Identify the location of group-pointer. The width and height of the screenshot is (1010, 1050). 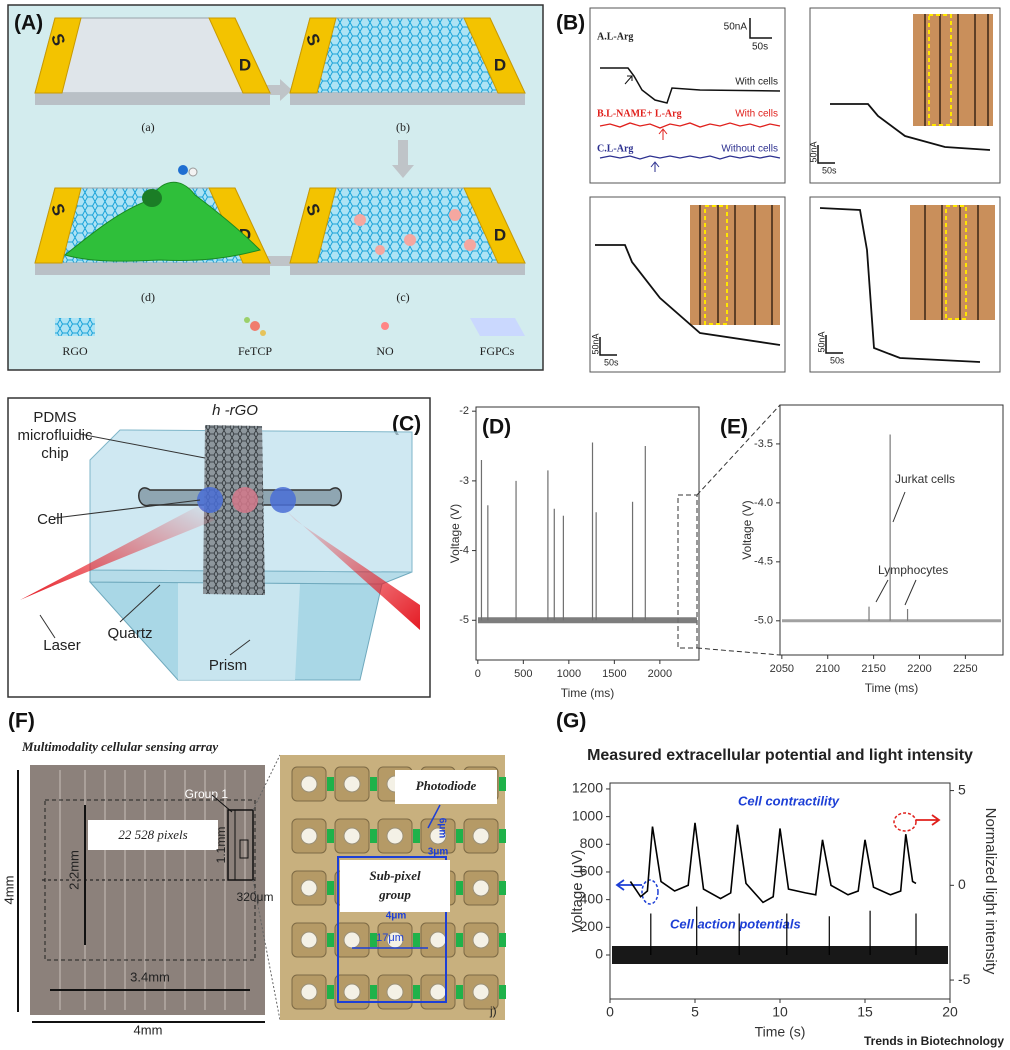
(222, 803).